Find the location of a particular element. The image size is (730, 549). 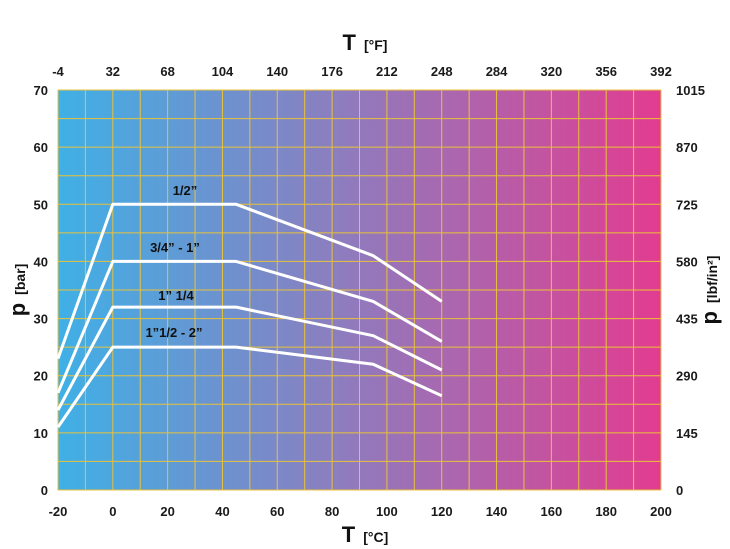

left-tick-label: 30 is located at coordinates (41, 319).